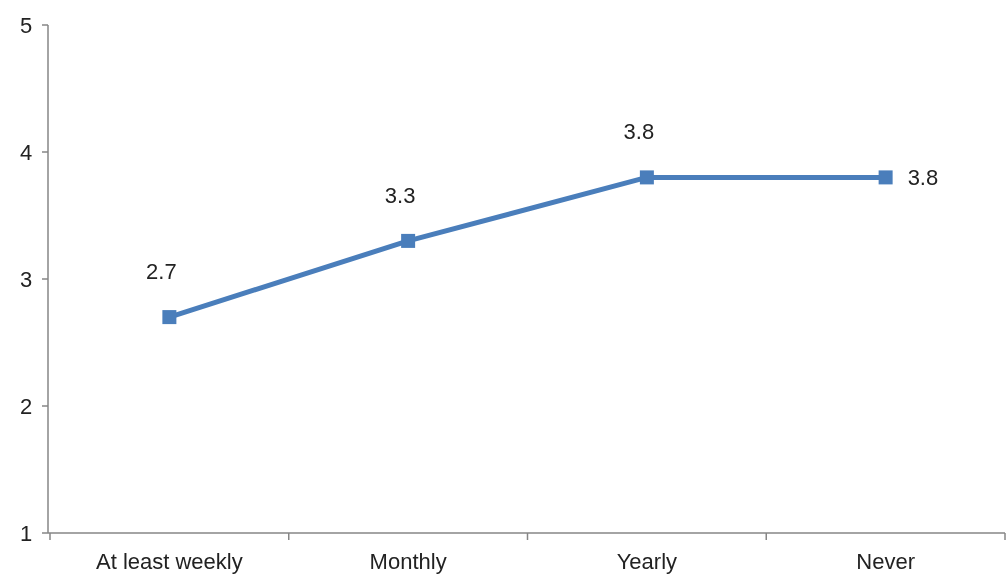  Describe the element at coordinates (26, 152) in the screenshot. I see `y-tick-label: 4` at that location.